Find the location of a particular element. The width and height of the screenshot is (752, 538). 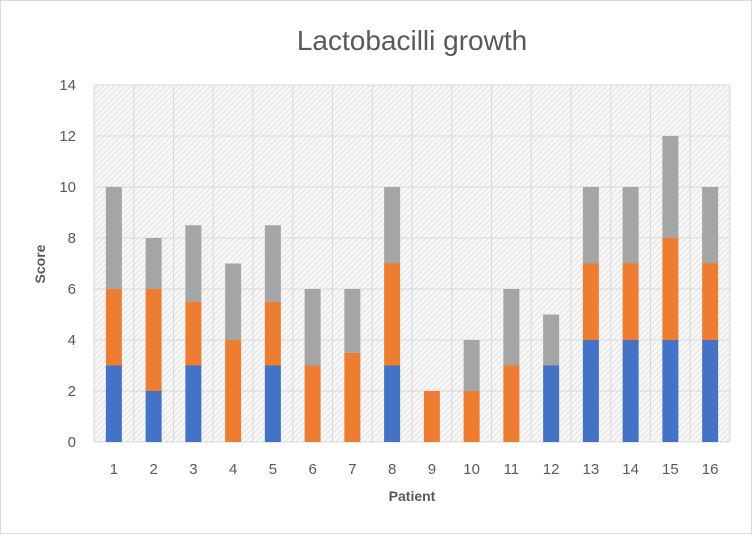

x-tick-label: 6 is located at coordinates (312, 469).